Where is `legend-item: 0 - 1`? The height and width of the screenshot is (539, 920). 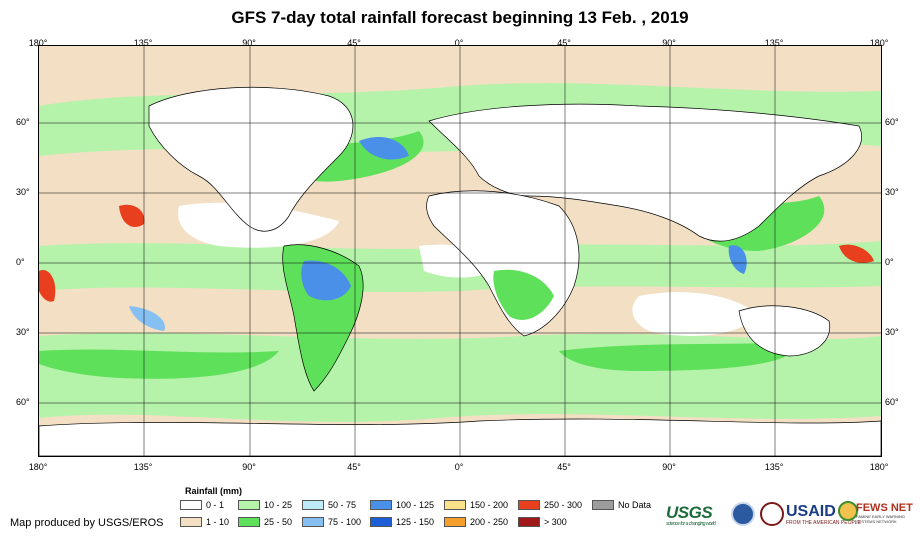 legend-item: 0 - 1 is located at coordinates (202, 505).